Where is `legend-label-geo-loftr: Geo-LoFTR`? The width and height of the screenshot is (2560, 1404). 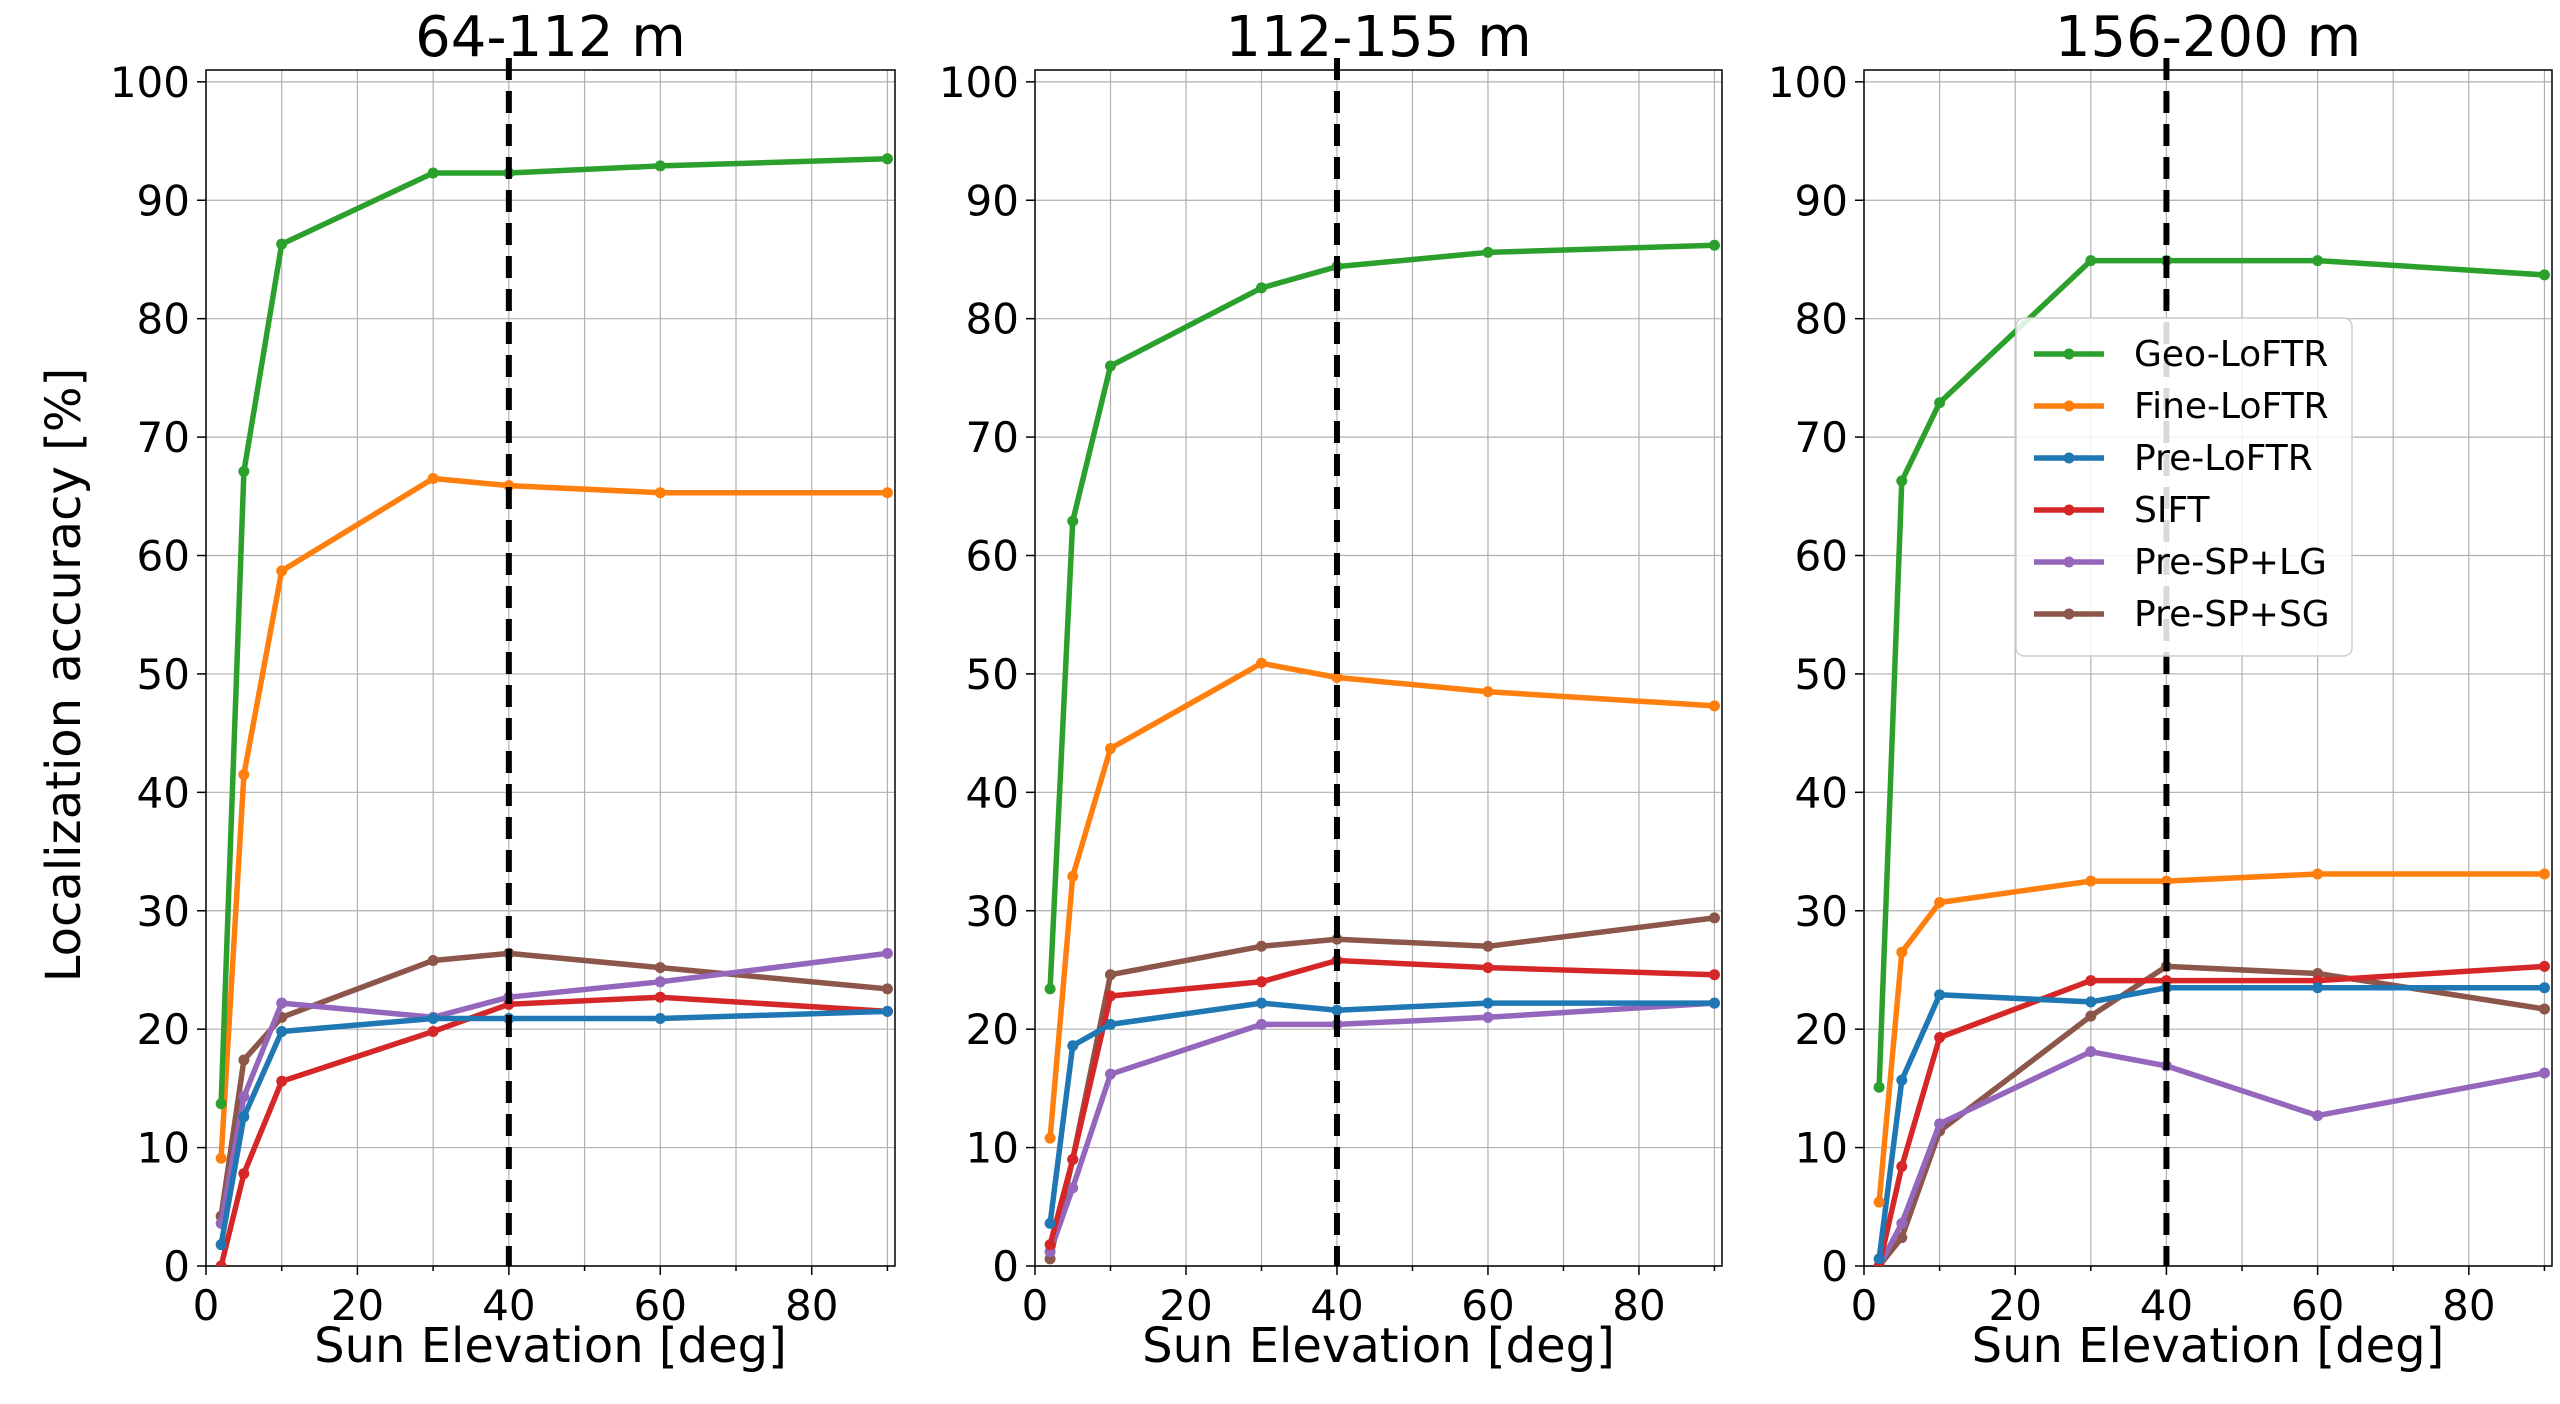
legend-label-geo-loftr: Geo-LoFTR is located at coordinates (2231, 354).